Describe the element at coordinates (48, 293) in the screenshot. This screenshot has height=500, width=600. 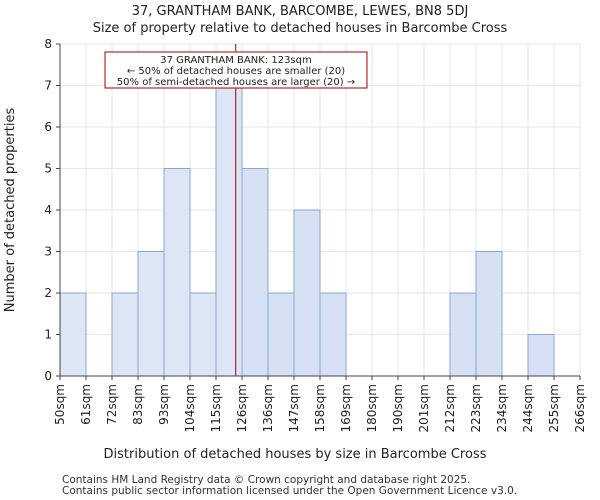
I see `y-tick-label: 2` at that location.